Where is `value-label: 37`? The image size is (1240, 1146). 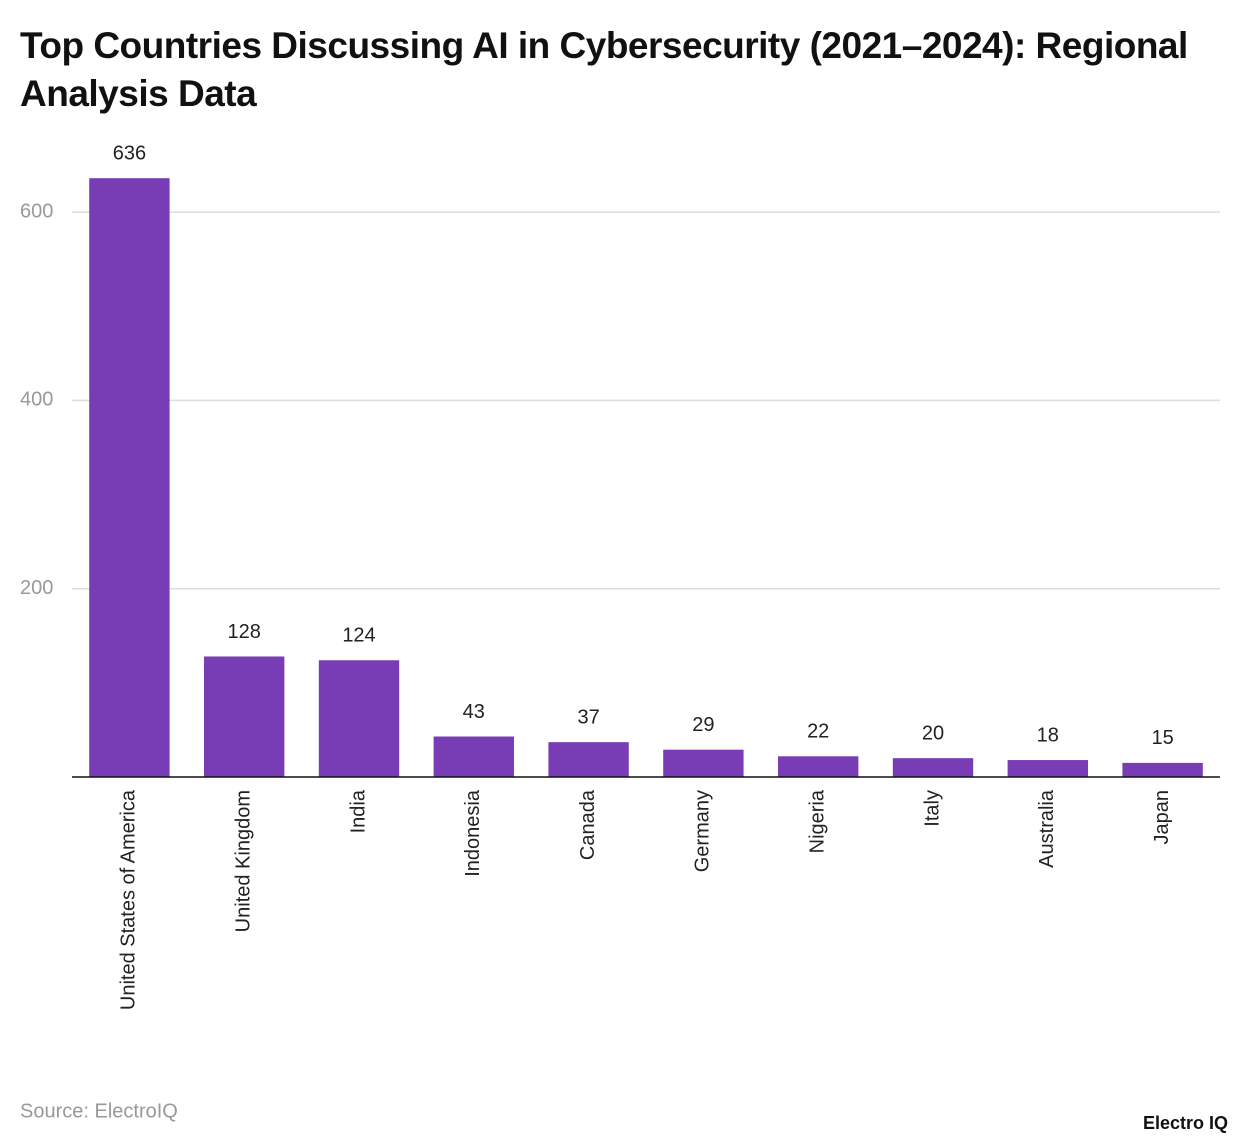
value-label: 37 is located at coordinates (588, 717).